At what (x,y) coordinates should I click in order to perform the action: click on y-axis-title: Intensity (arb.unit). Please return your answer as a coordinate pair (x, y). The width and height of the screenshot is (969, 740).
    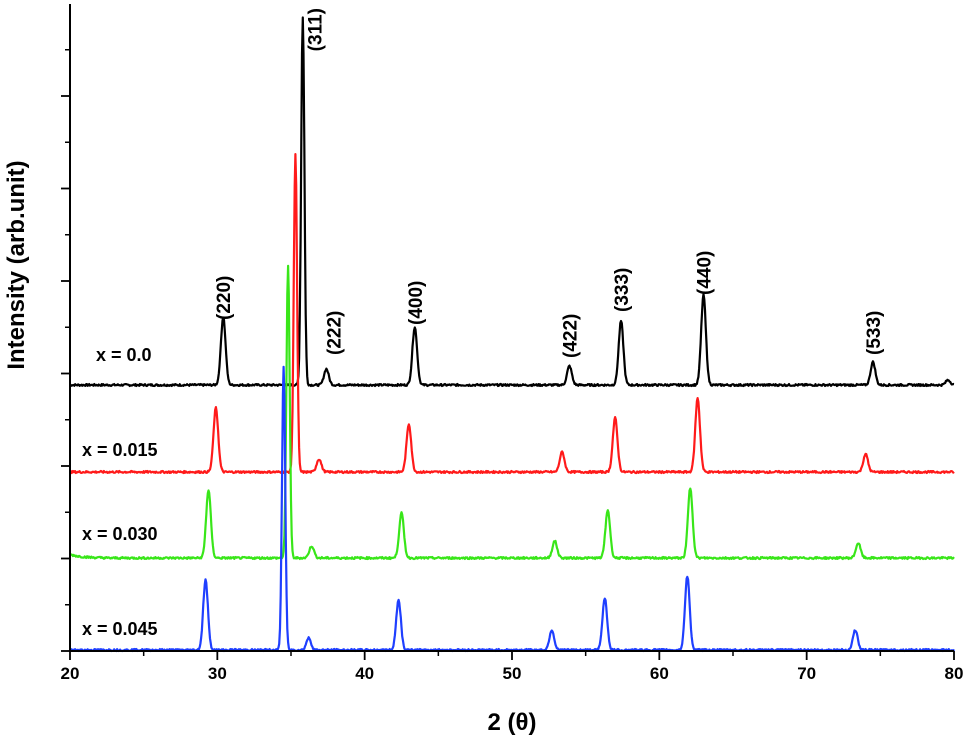
    Looking at the image, I should click on (16, 264).